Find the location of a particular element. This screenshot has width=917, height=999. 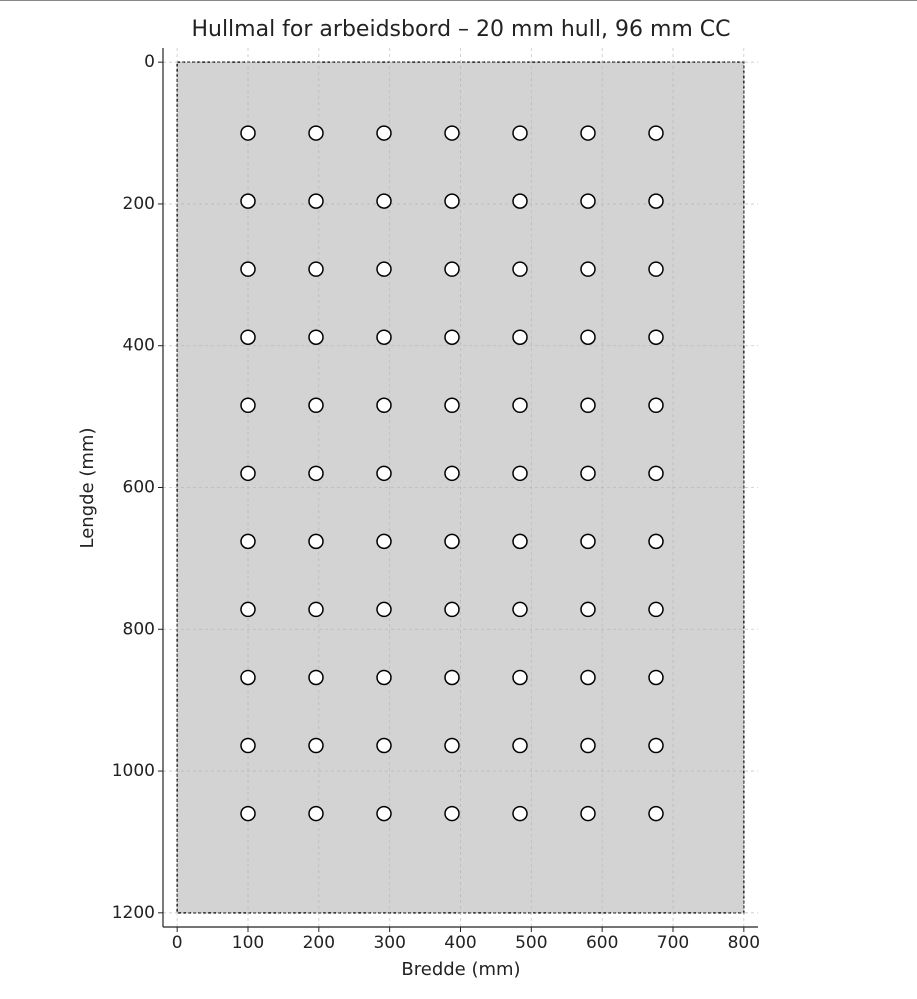

x-tick-label: 400 is located at coordinates (460, 943).